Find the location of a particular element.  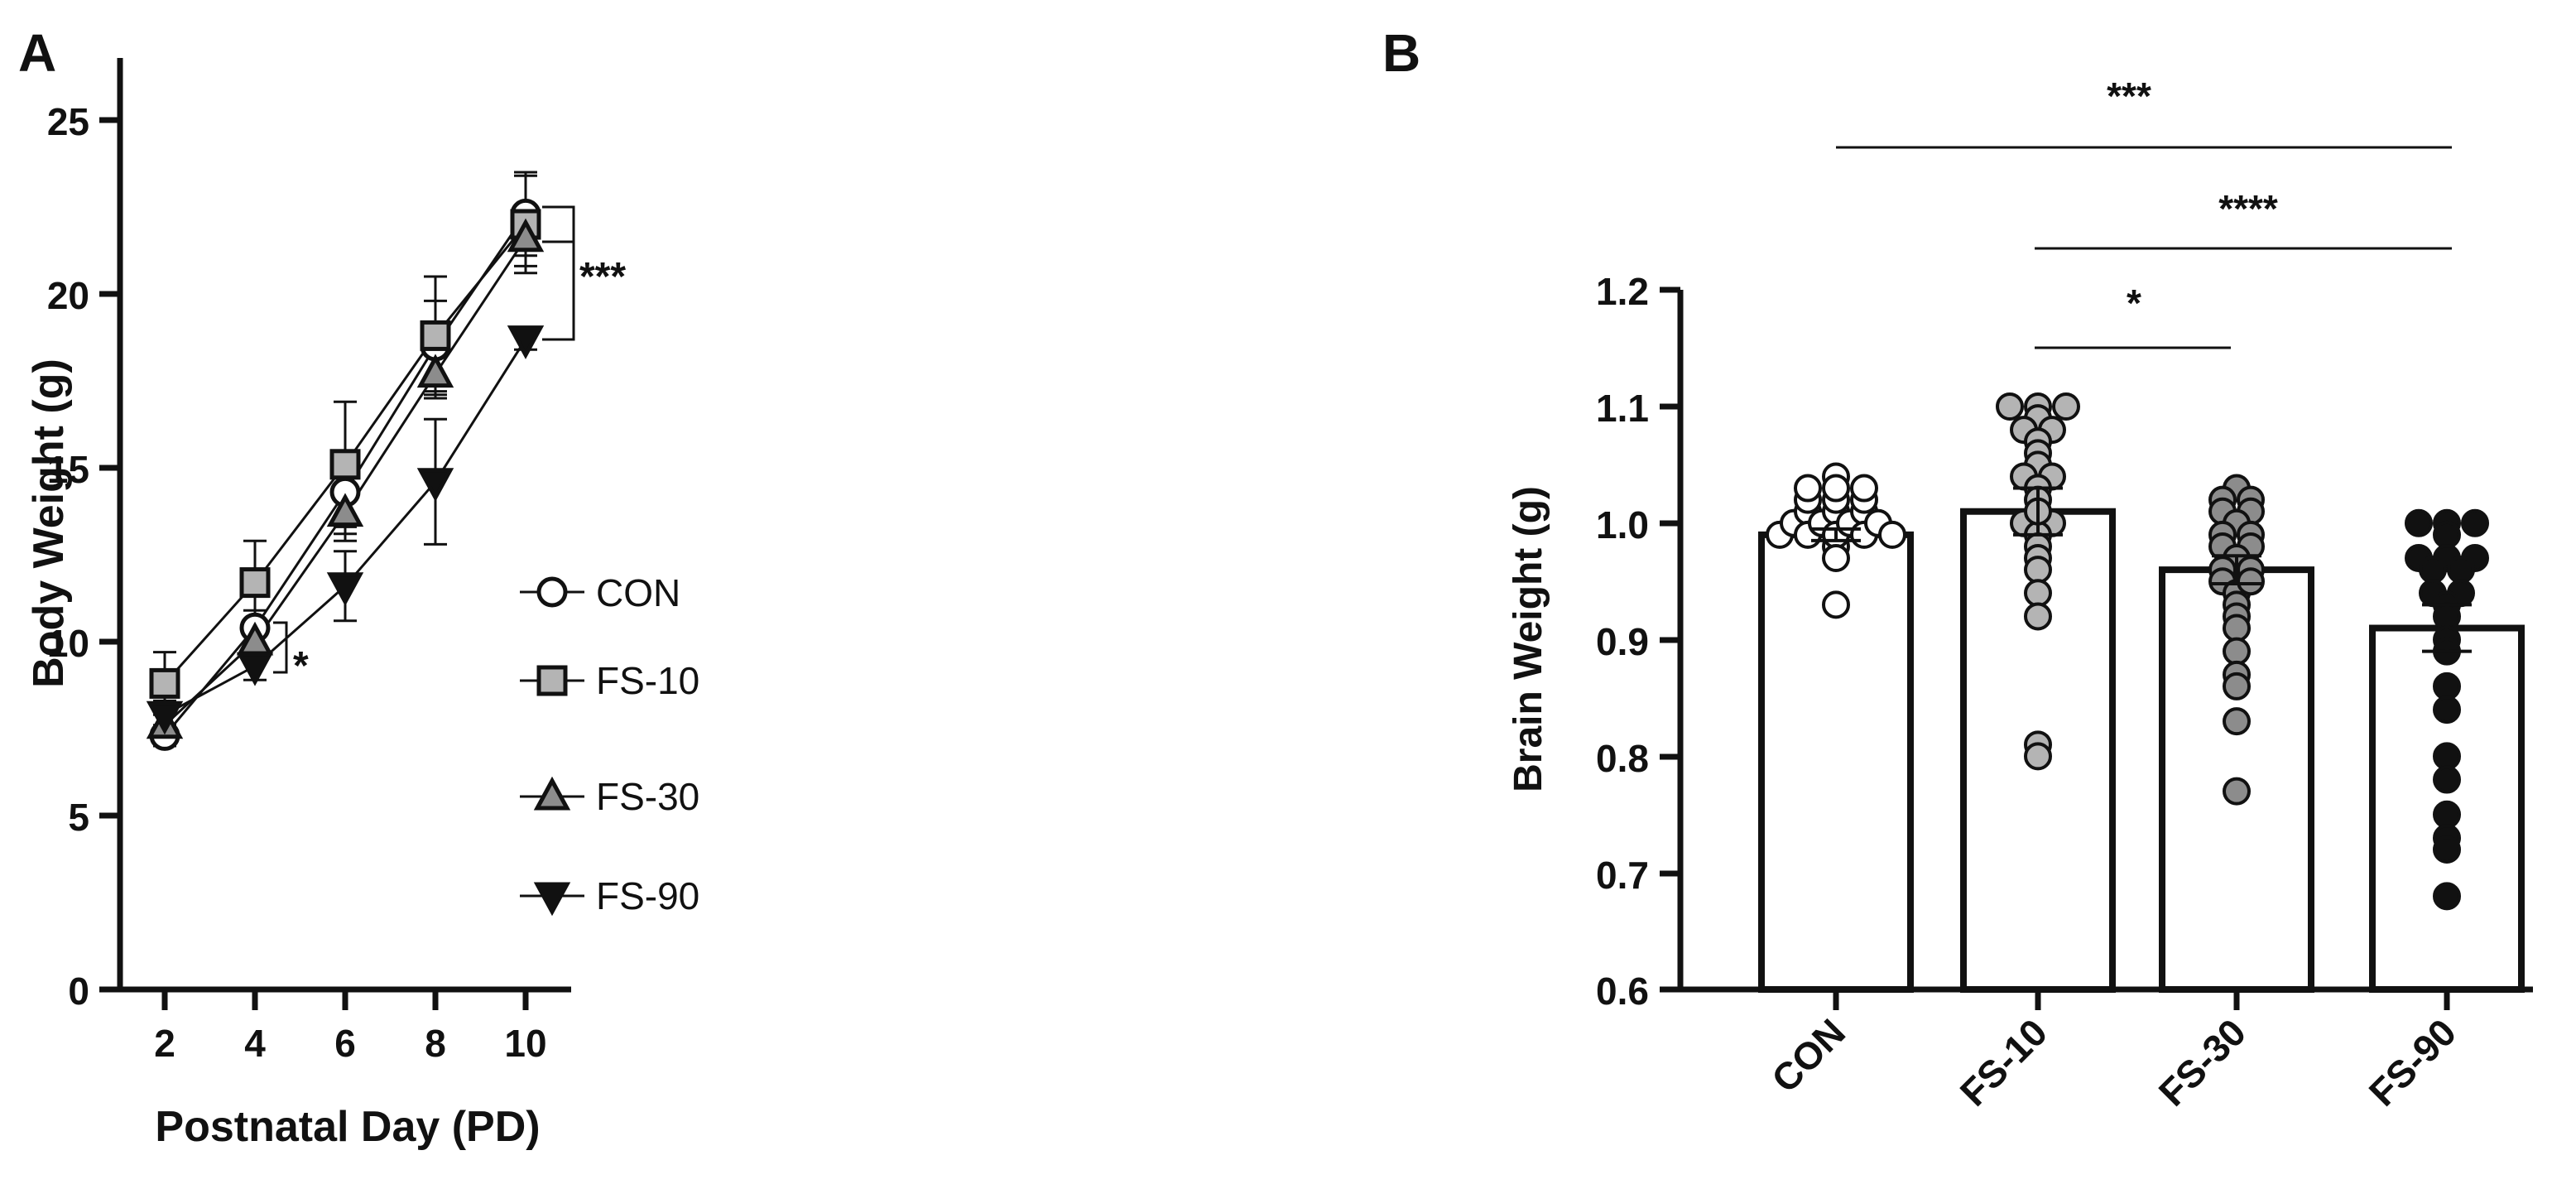

b-y-tick-label: 0.7 is located at coordinates (1622, 875).